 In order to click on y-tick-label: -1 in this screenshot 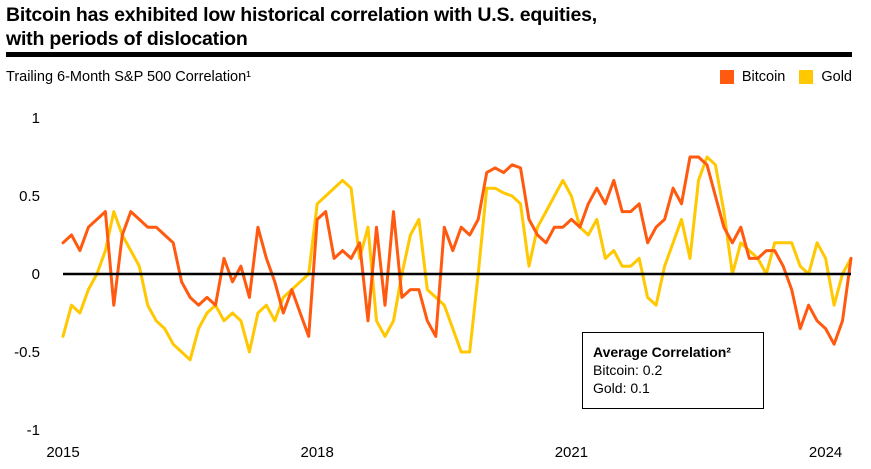, I will do `click(33, 430)`.